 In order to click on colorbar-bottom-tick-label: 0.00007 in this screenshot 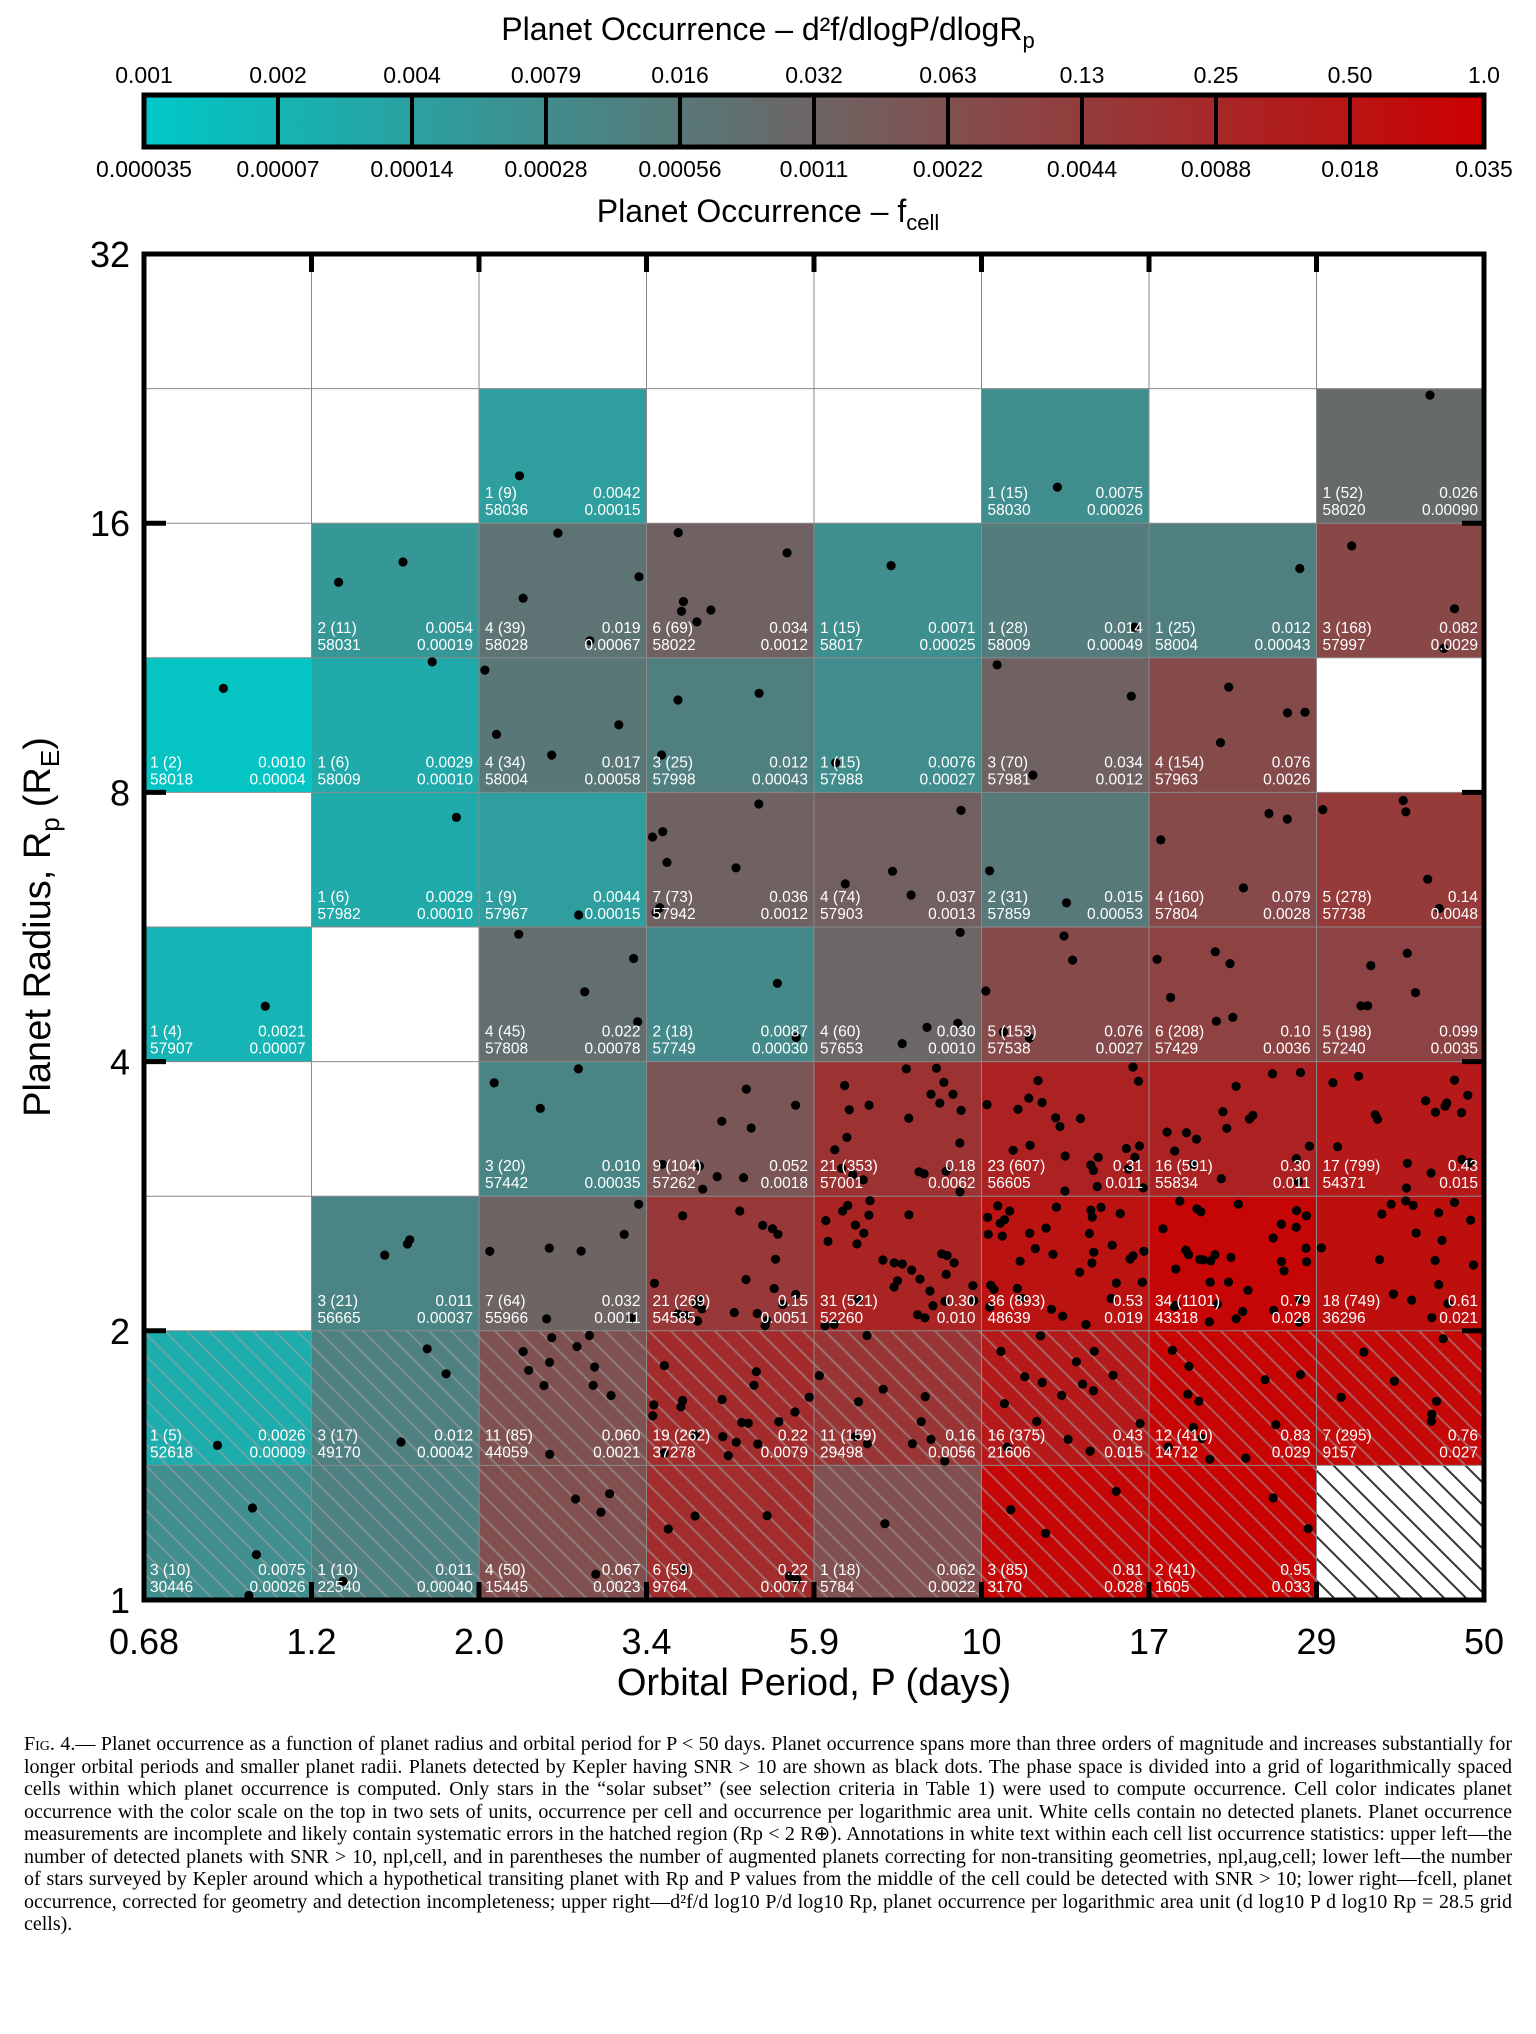, I will do `click(277, 169)`.